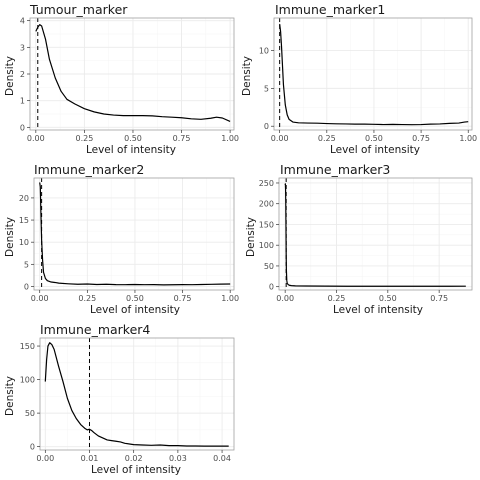 The height and width of the screenshot is (480, 480). What do you see at coordinates (24, 220) in the screenshot?
I see `y-tick-label: 15` at bounding box center [24, 220].